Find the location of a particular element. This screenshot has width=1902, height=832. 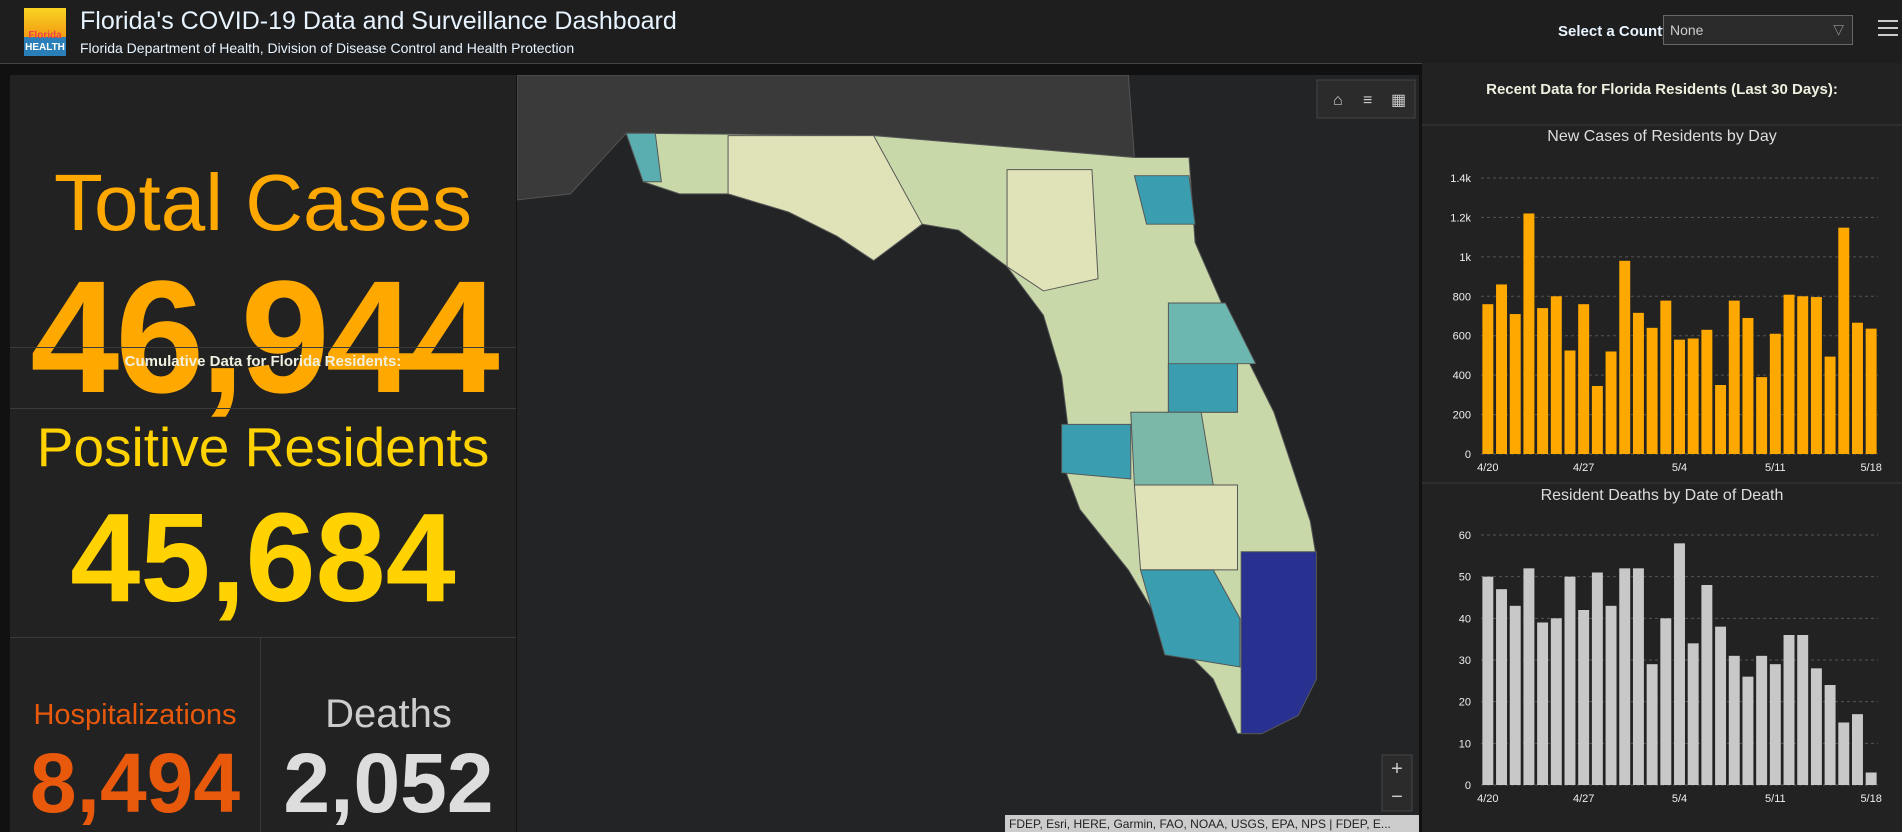

county-value: None is located at coordinates (1687, 30).